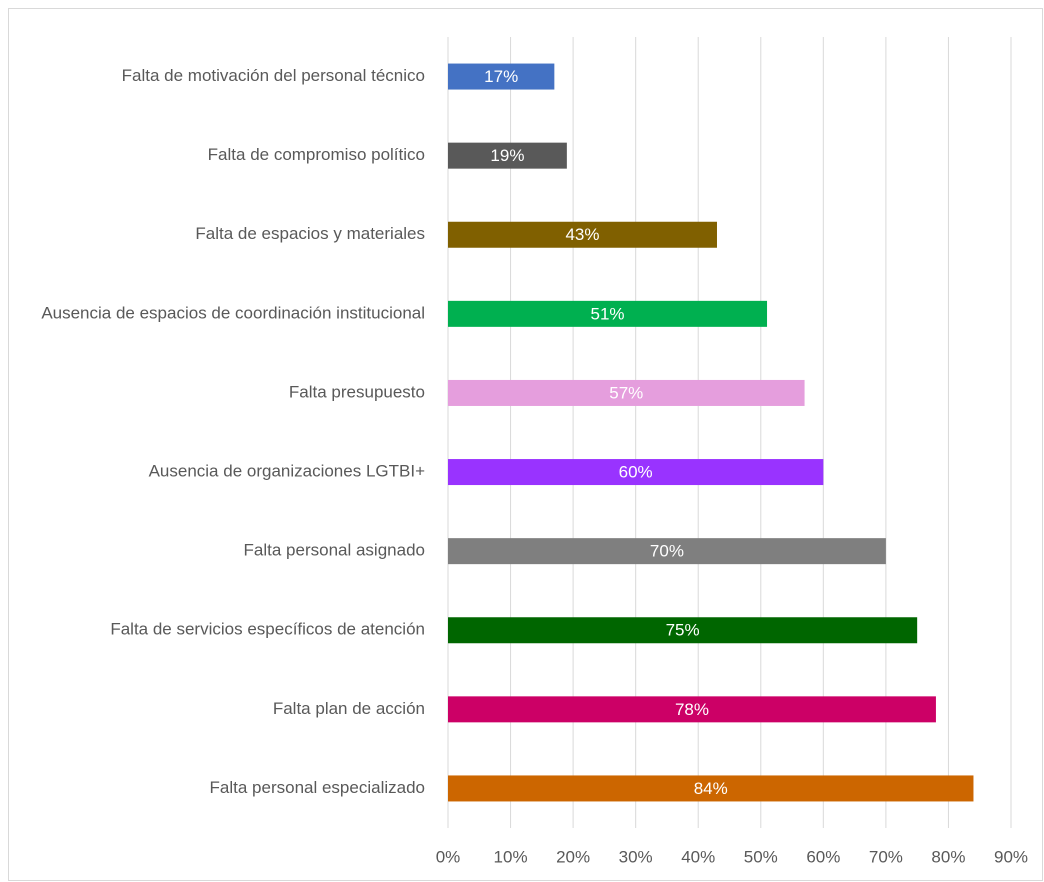 This screenshot has height=882, width=1044. Describe the element at coordinates (273, 75) in the screenshot. I see `y-tick-label: Falta de motivación del personal técnico` at that location.